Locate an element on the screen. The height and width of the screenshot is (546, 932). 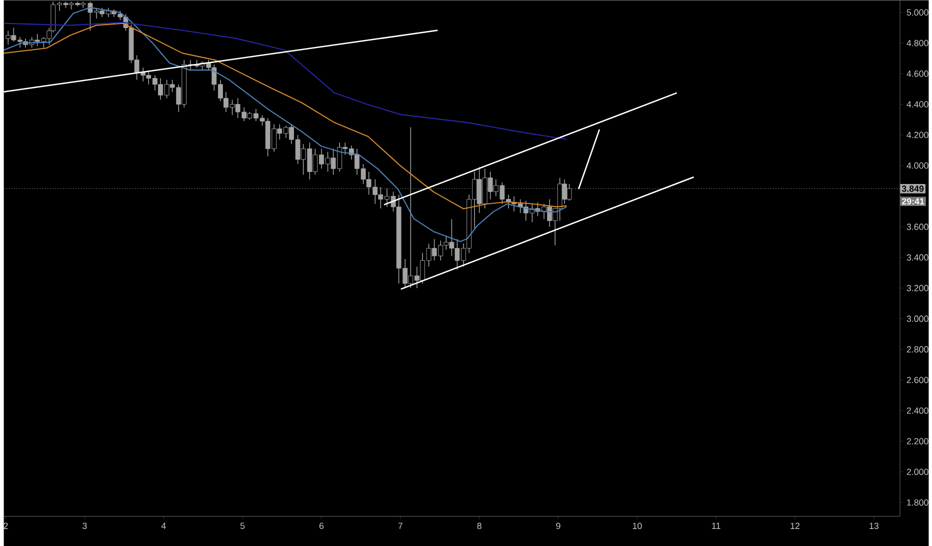
y-tick-label: 1.800 is located at coordinates (917, 502).